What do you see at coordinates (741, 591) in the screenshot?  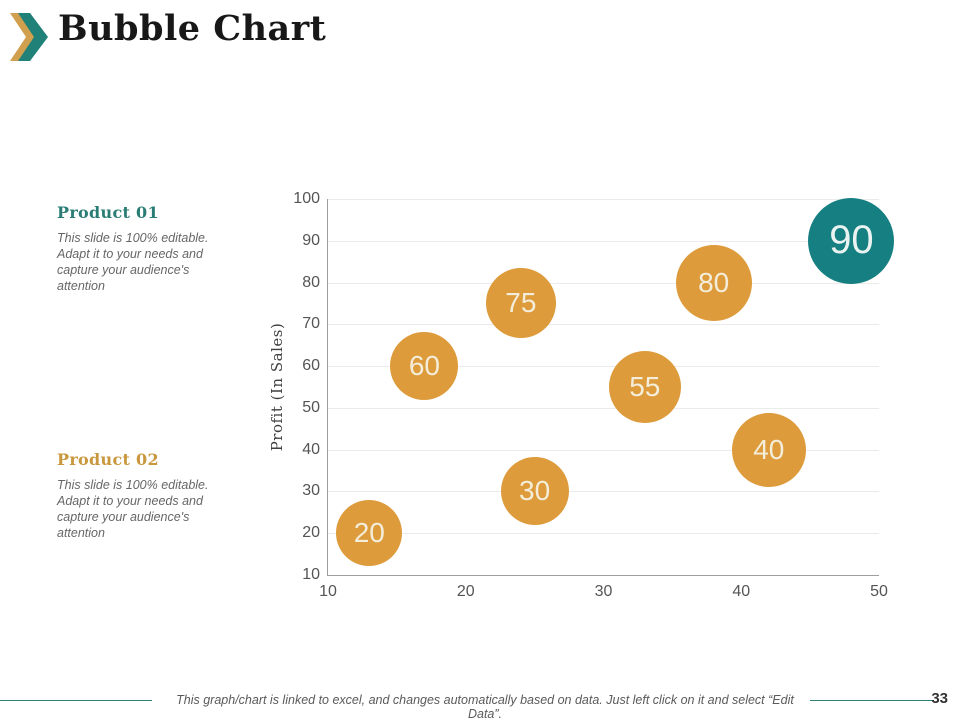 I see `x-tick-label: 40` at bounding box center [741, 591].